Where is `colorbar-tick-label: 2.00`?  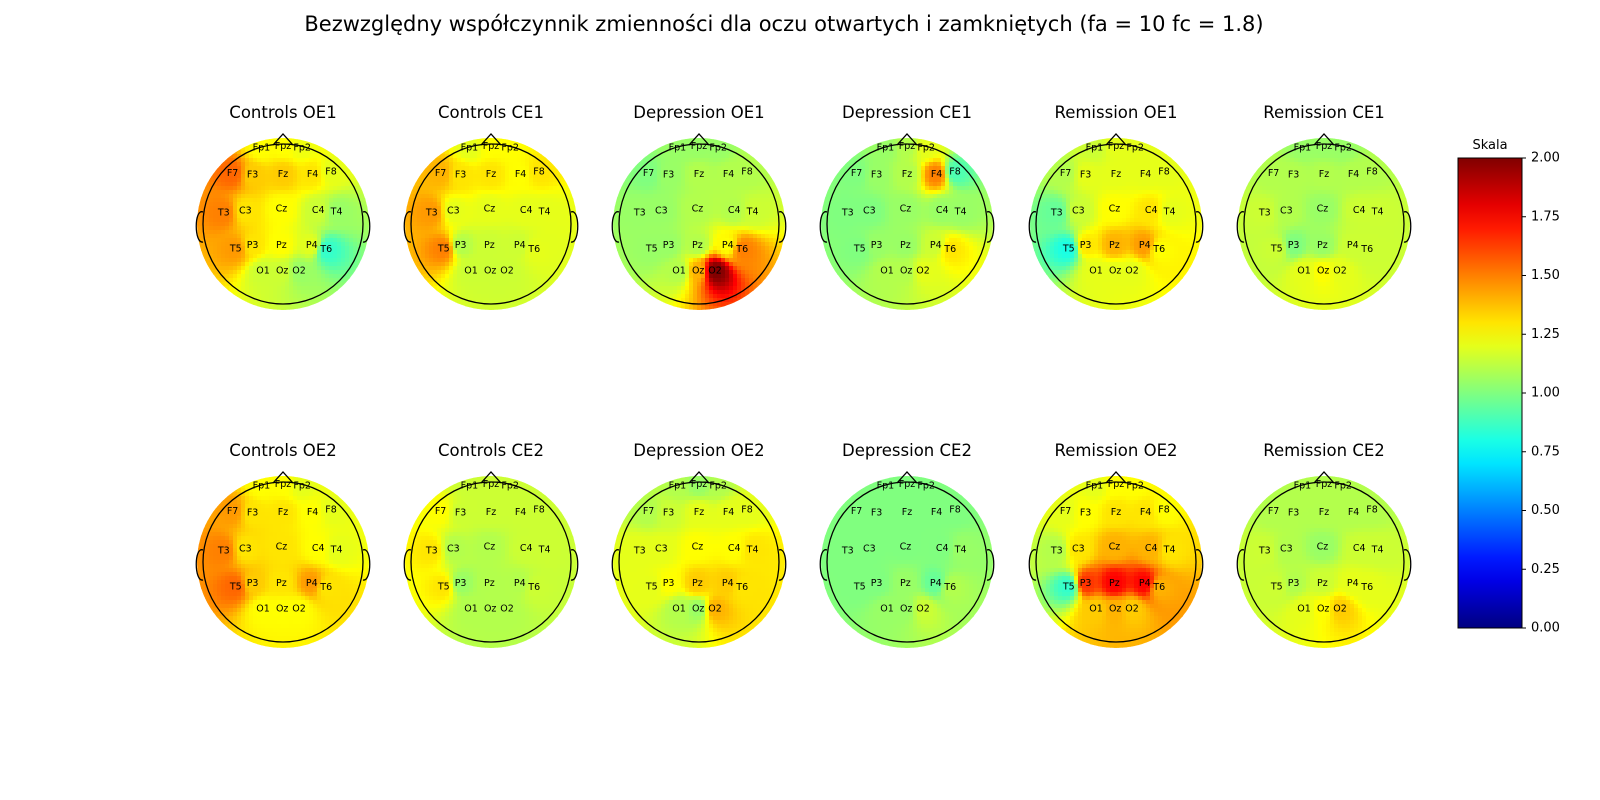 colorbar-tick-label: 2.00 is located at coordinates (1545, 158).